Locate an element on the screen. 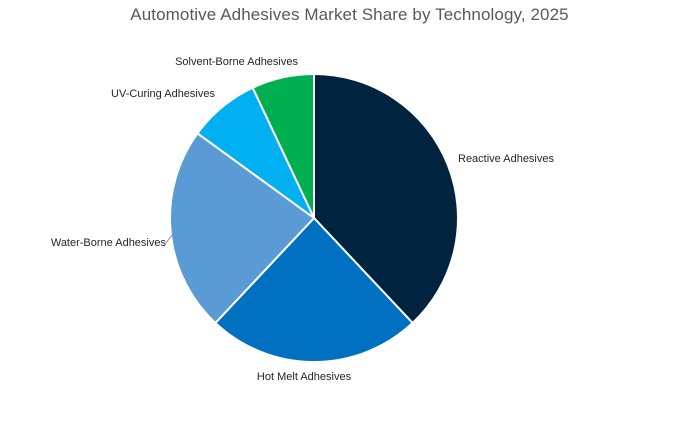 Image resolution: width=699 pixels, height=431 pixels. pie-slice-reactive-adhesives is located at coordinates (386, 198).